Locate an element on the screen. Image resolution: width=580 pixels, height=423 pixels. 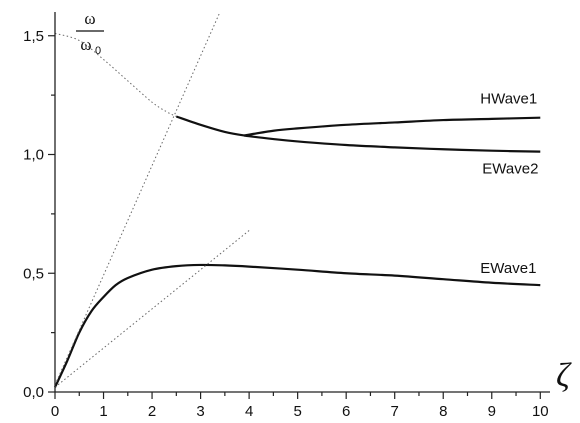
x-tick-label: 4 is located at coordinates (249, 411).